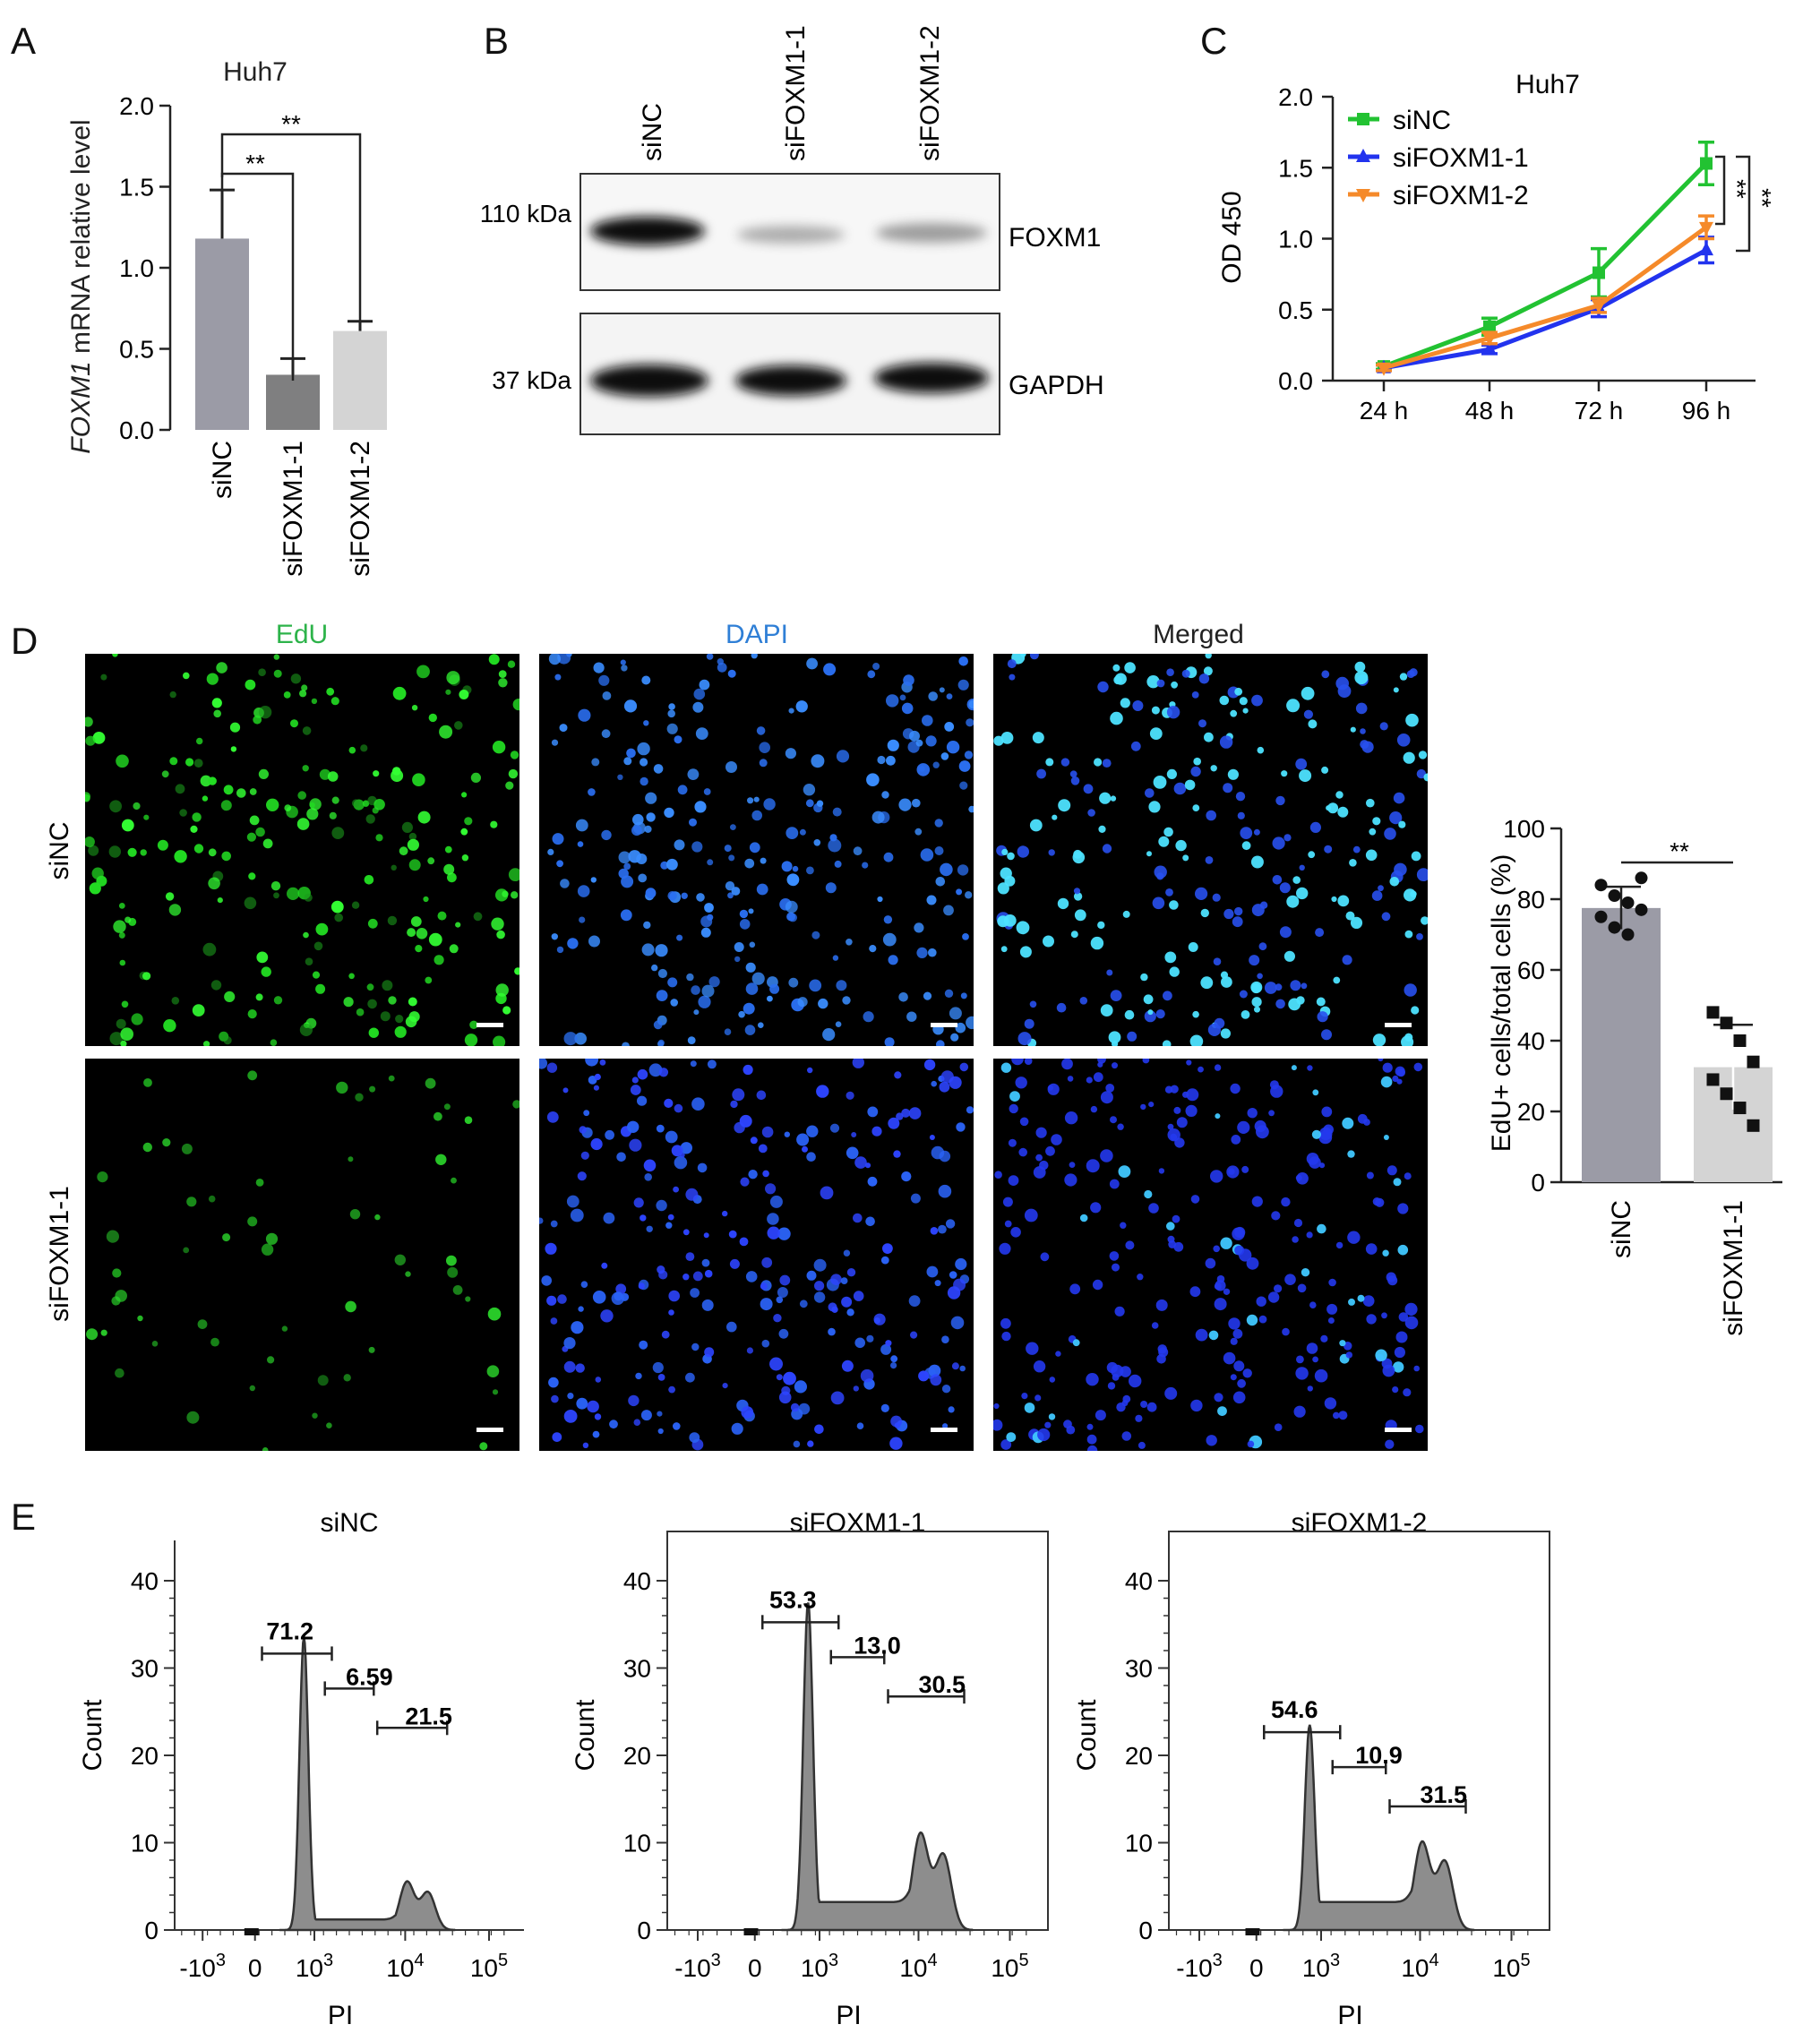 This screenshot has width=1820, height=2033. What do you see at coordinates (81, 286) in the screenshot?
I see `panel-a-ylabel: FOXM1 mRNA relative level` at bounding box center [81, 286].